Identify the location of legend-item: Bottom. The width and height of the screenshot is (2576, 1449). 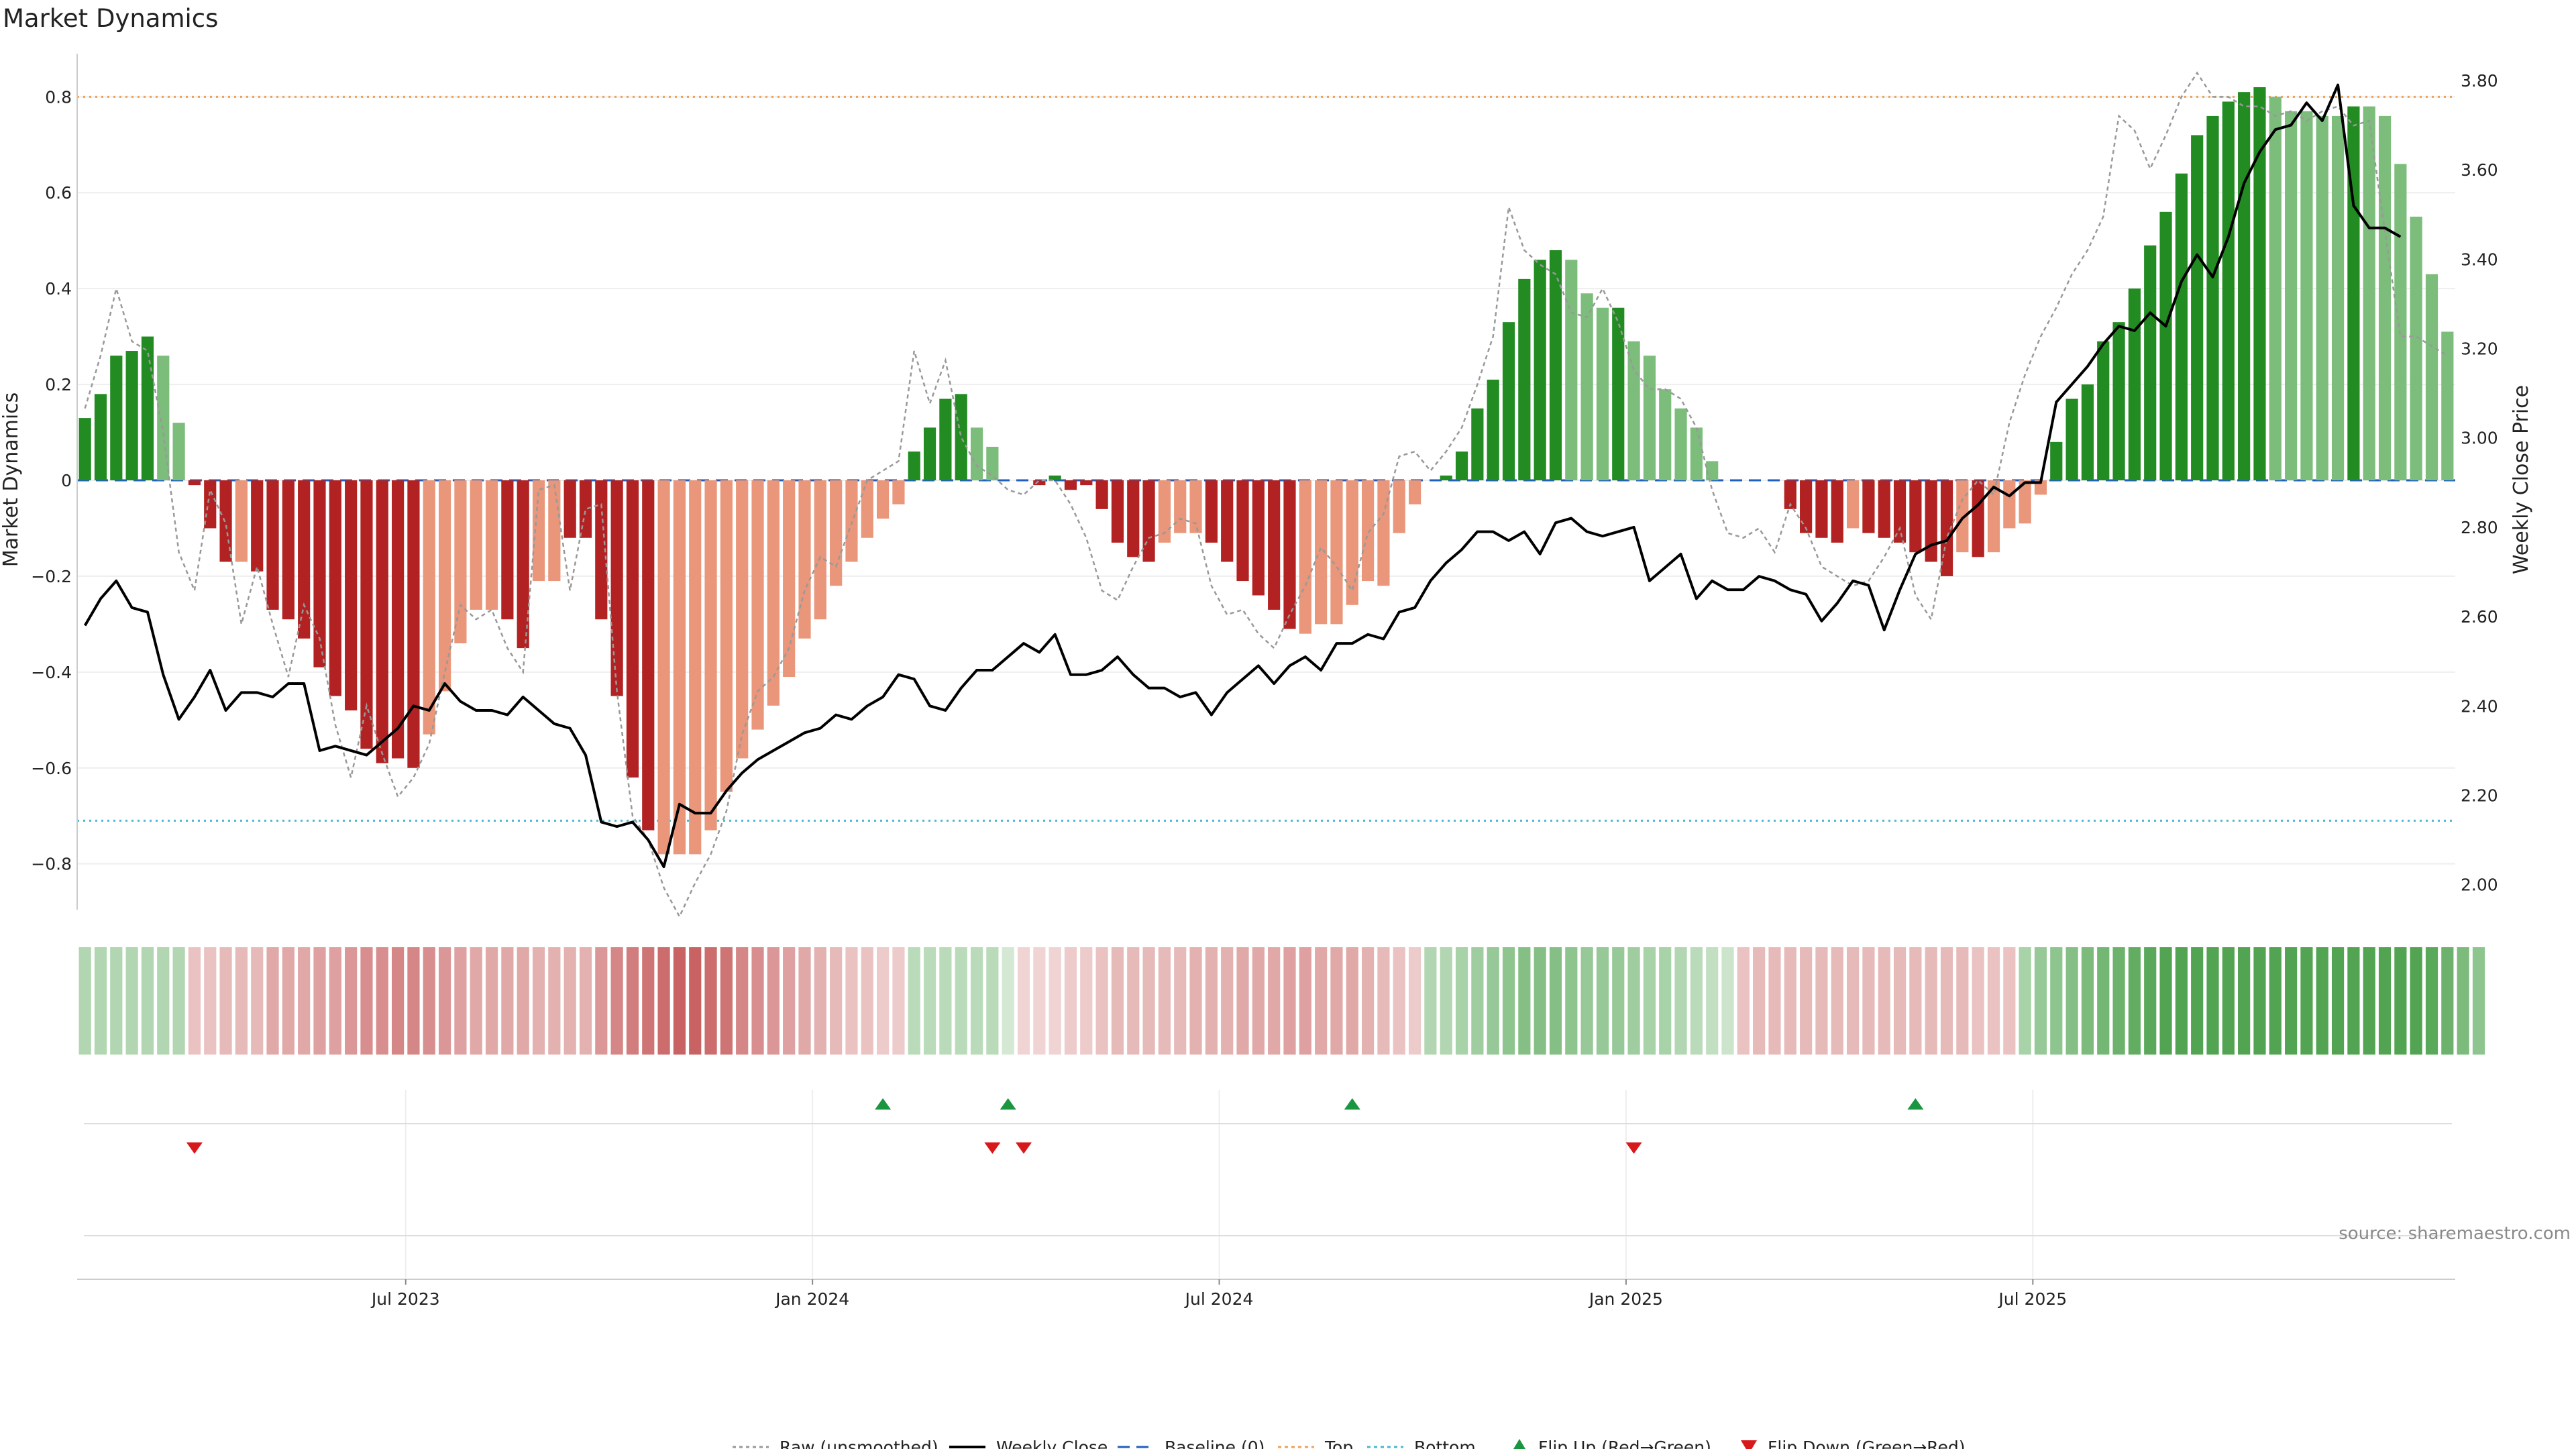
(1421, 1443).